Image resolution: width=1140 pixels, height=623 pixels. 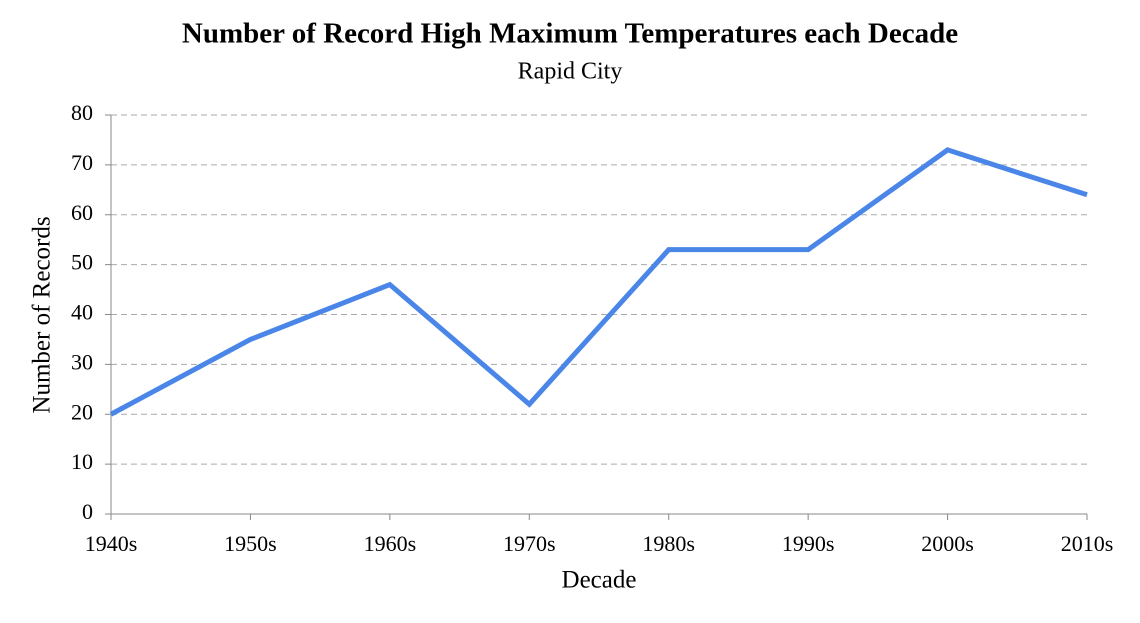 What do you see at coordinates (250, 543) in the screenshot?
I see `x-tick-label: 1950s` at bounding box center [250, 543].